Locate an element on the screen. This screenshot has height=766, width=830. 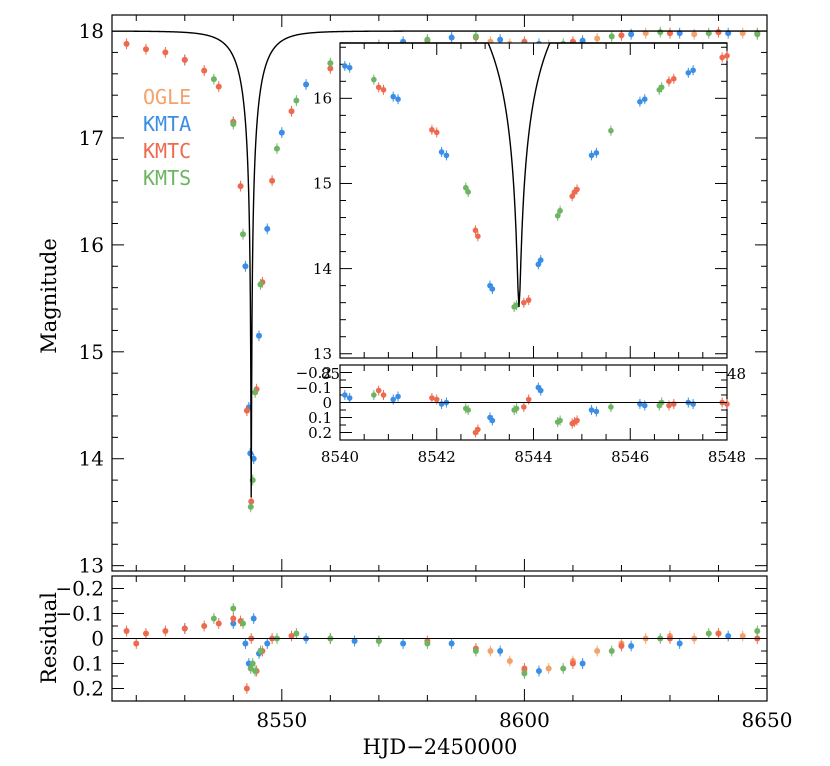
inset-x-tick-label: 8542 is located at coordinates (437, 457).